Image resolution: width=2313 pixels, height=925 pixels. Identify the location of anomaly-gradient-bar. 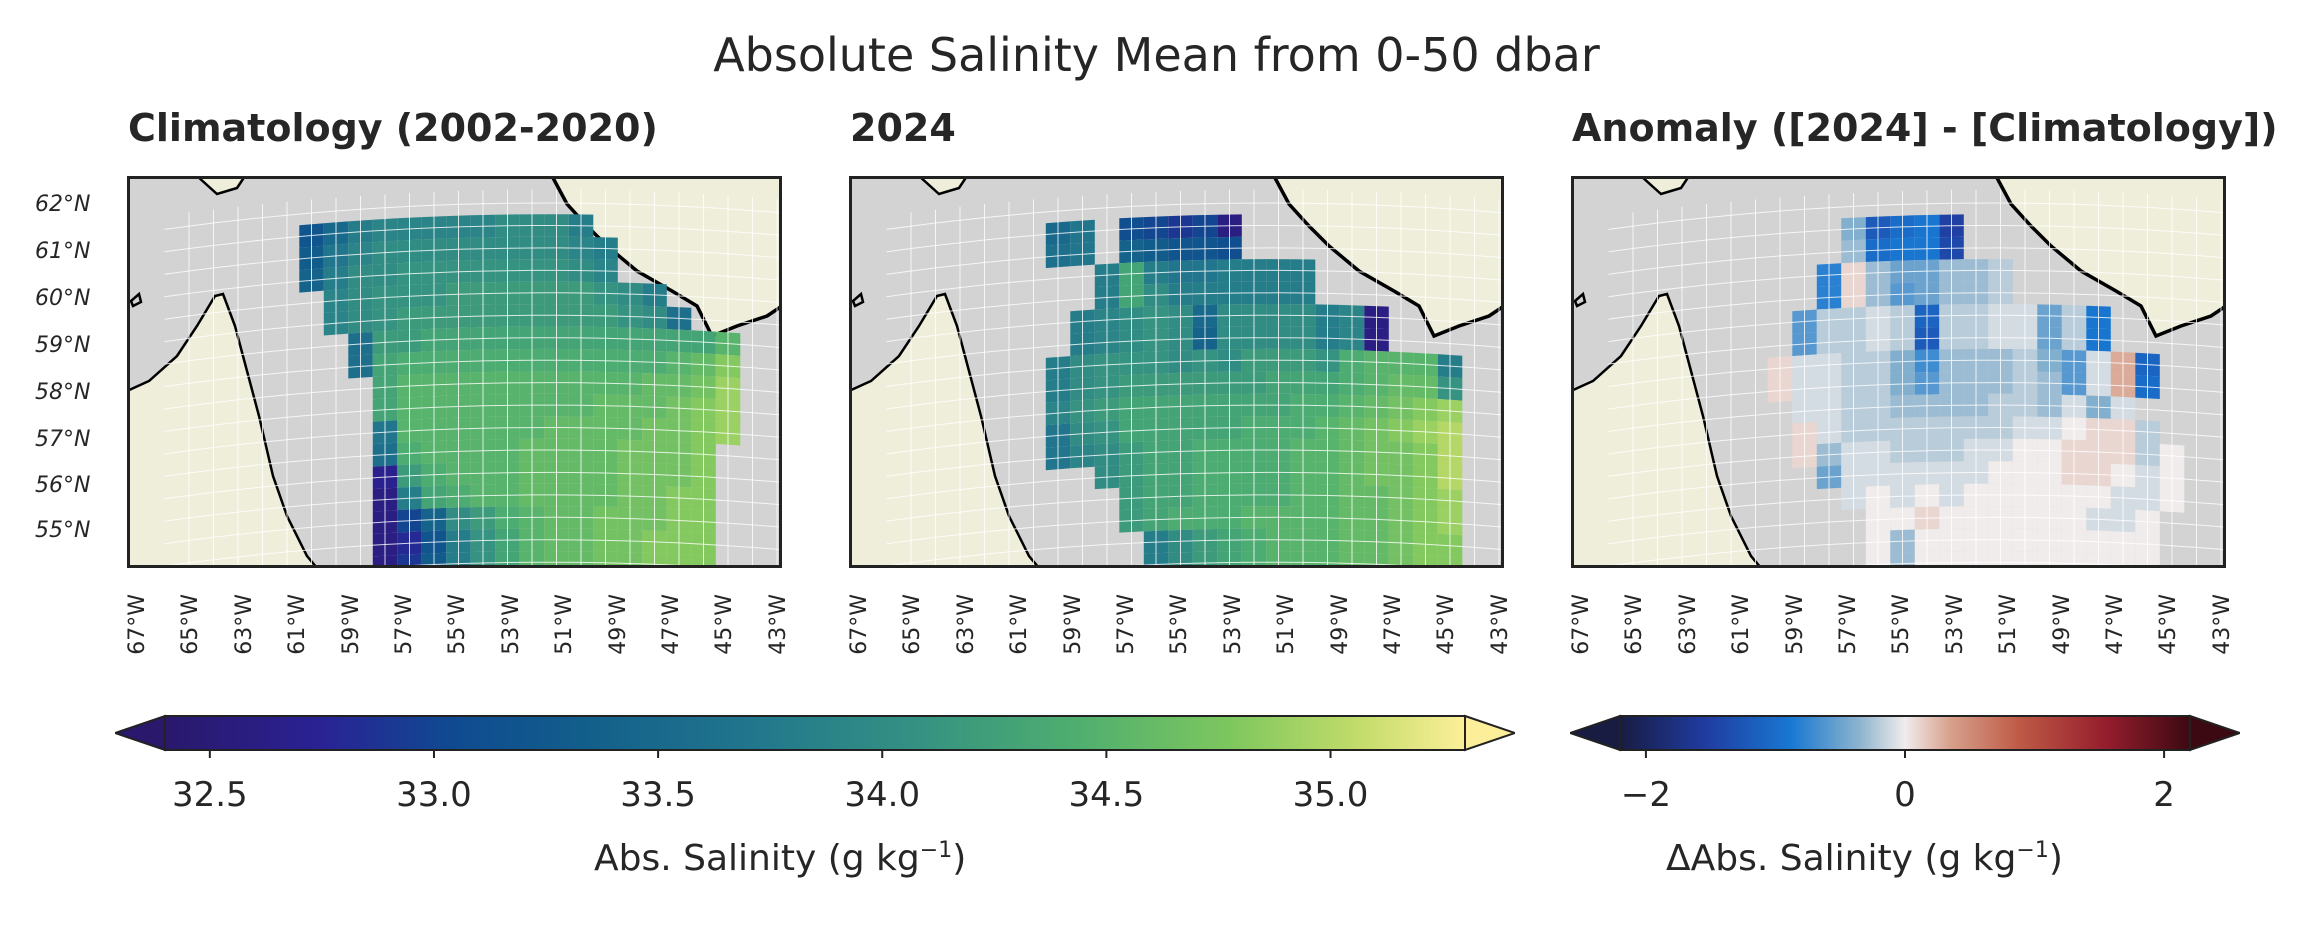
(1905, 733).